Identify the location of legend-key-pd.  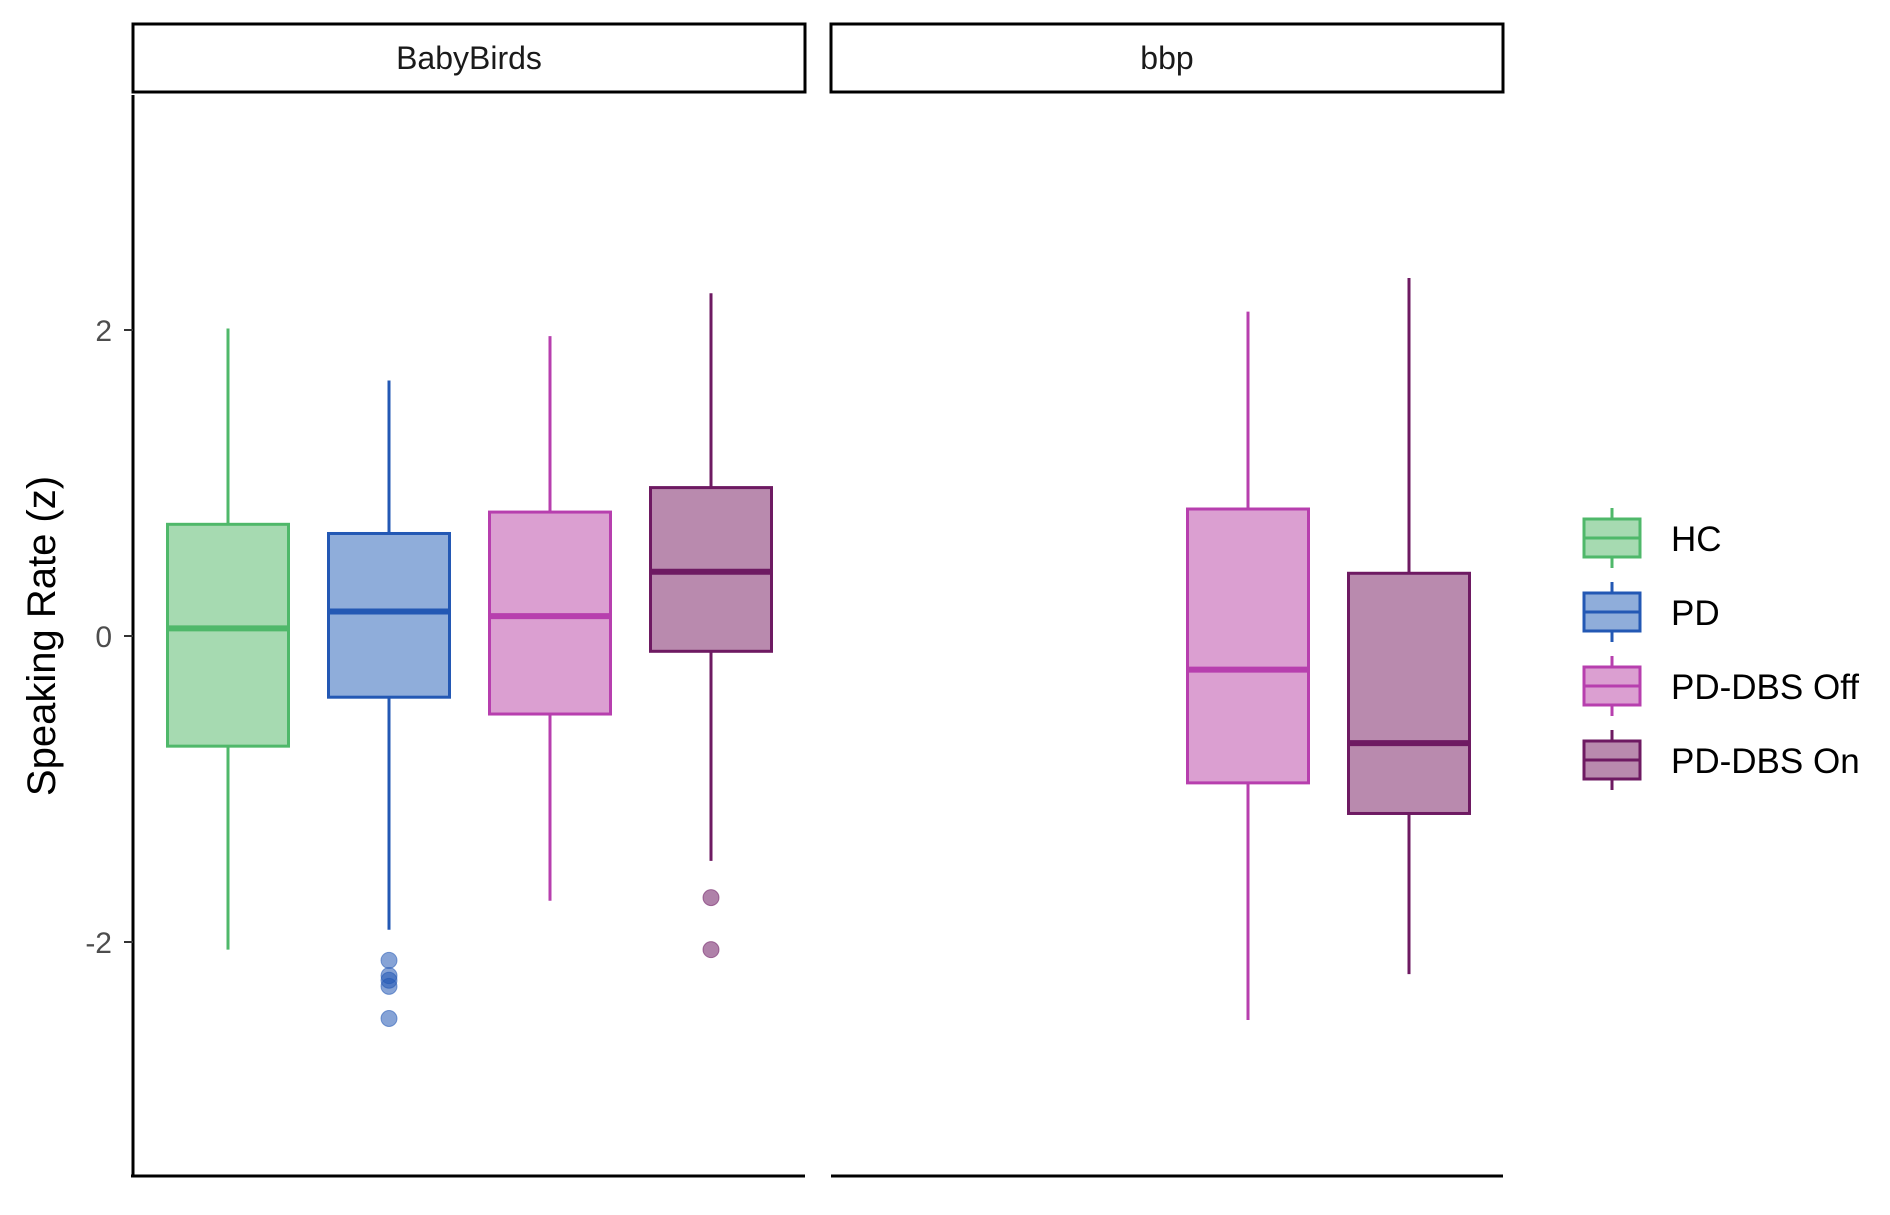
(1612, 612).